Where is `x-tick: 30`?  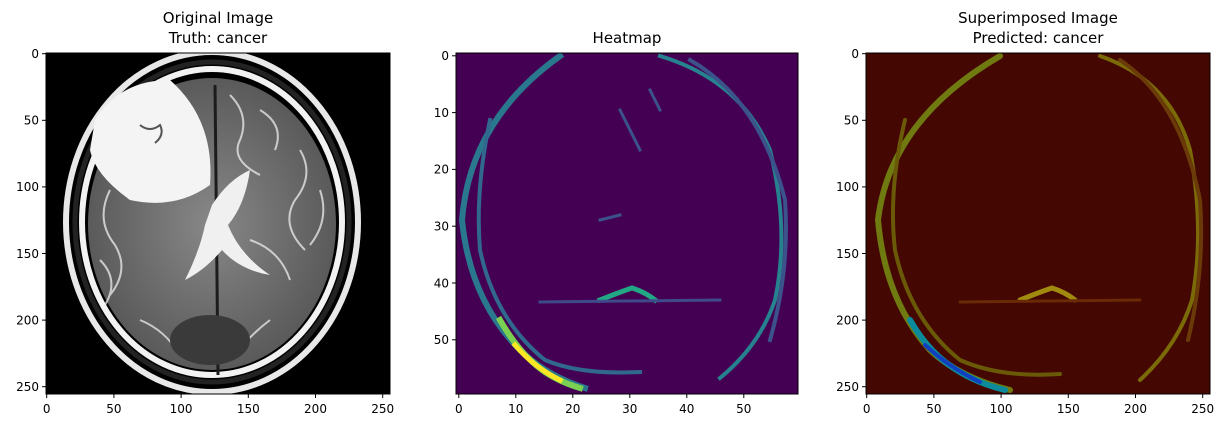 x-tick: 30 is located at coordinates (629, 405).